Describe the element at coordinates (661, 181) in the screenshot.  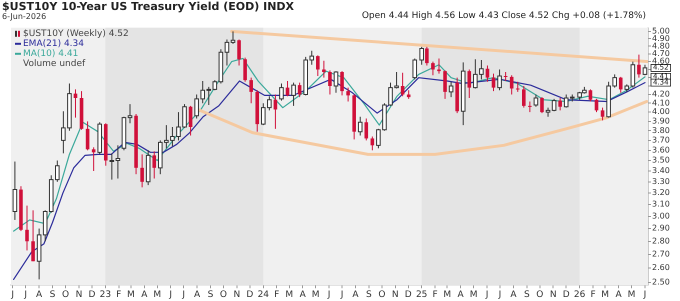
I see `y-tick-label: 3.30` at that location.